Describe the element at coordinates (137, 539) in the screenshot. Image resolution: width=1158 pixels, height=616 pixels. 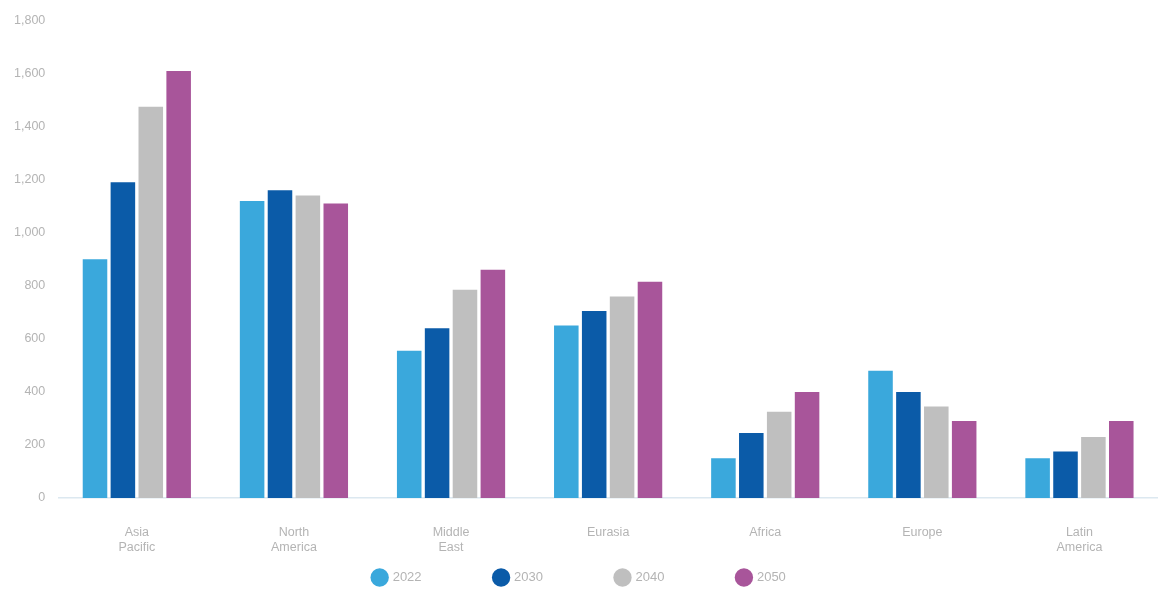
I see `x-tick-label: Asia Pacific` at that location.